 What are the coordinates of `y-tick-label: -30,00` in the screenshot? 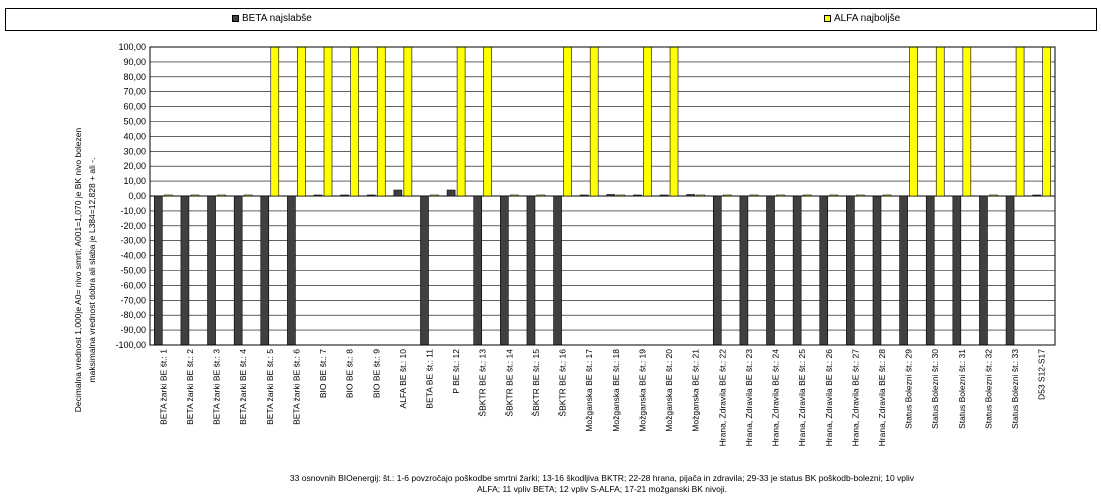 It's located at (133, 241).